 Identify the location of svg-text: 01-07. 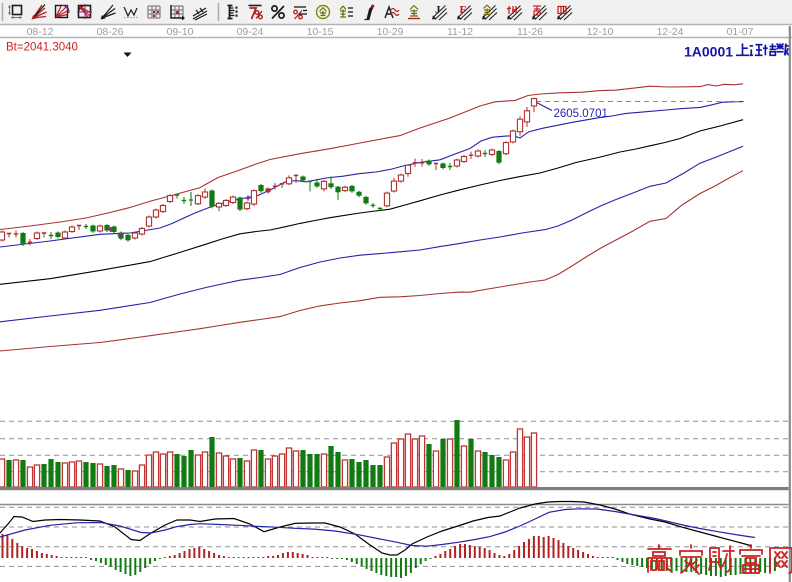
(740, 32).